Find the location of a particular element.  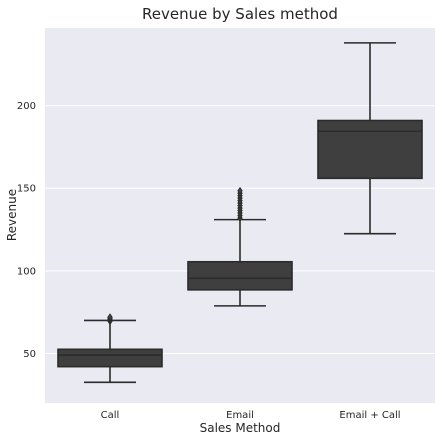

box-group-email is located at coordinates (240, 246).